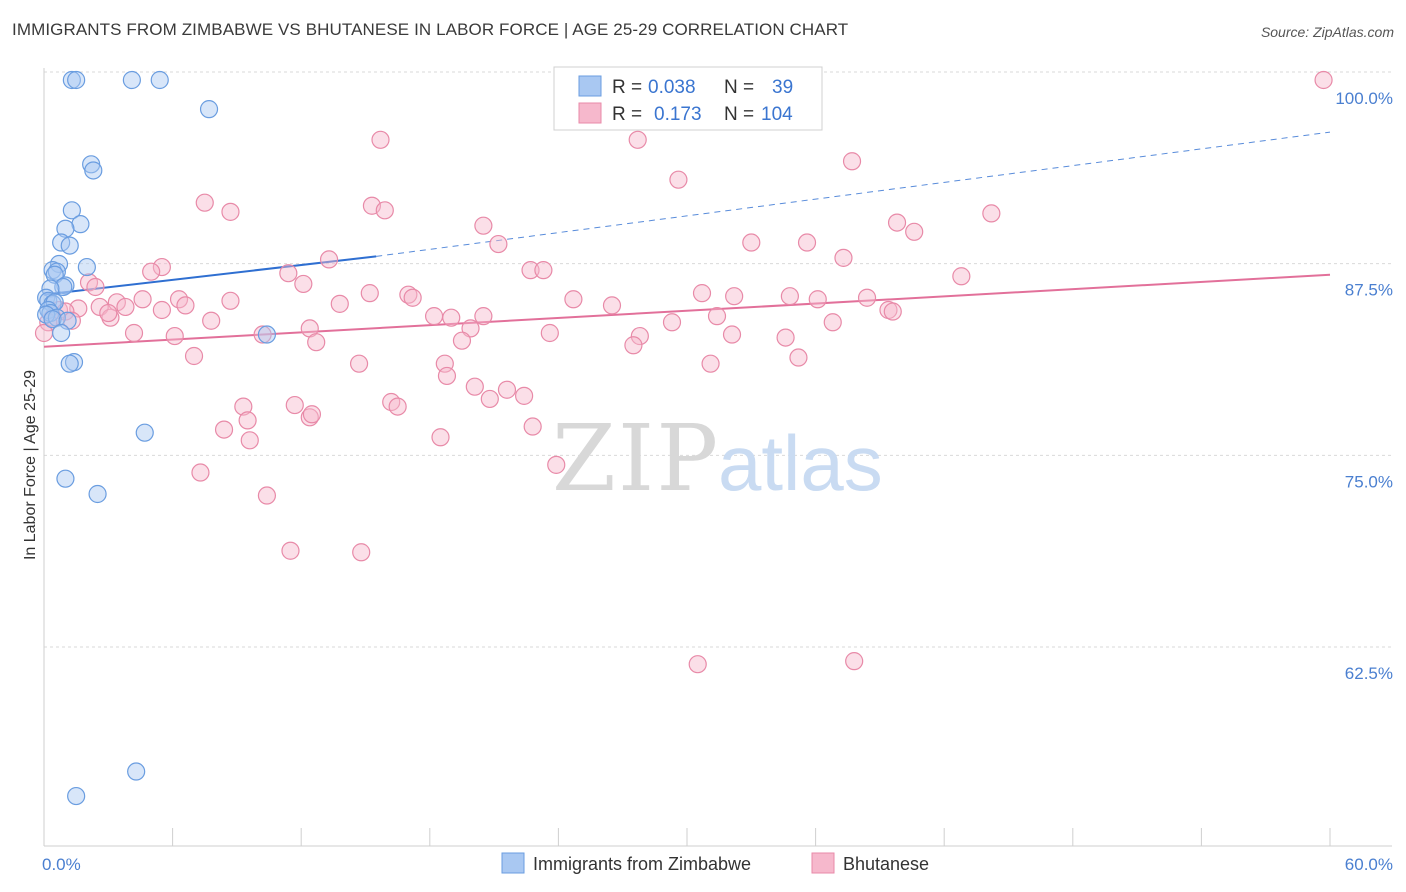 This screenshot has width=1406, height=892. What do you see at coordinates (678, 114) in the screenshot?
I see `legend-r-value-bhutanese: 0.173` at bounding box center [678, 114].